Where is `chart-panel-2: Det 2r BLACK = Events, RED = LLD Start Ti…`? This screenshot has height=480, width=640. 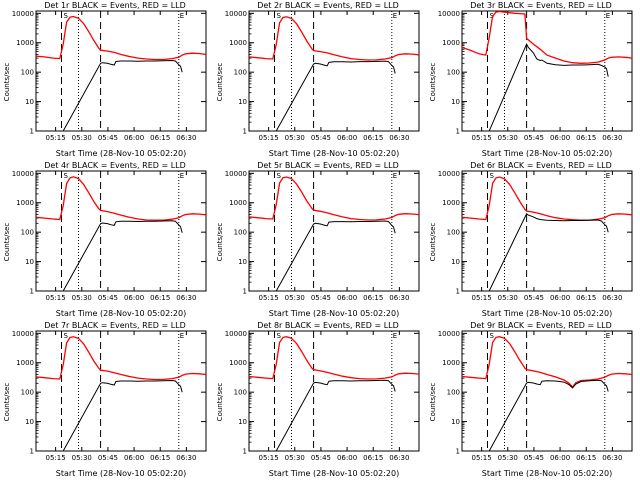 chart-panel-2: Det 2r BLACK = Events, RED = LLD Start Ti… is located at coordinates (319, 80).